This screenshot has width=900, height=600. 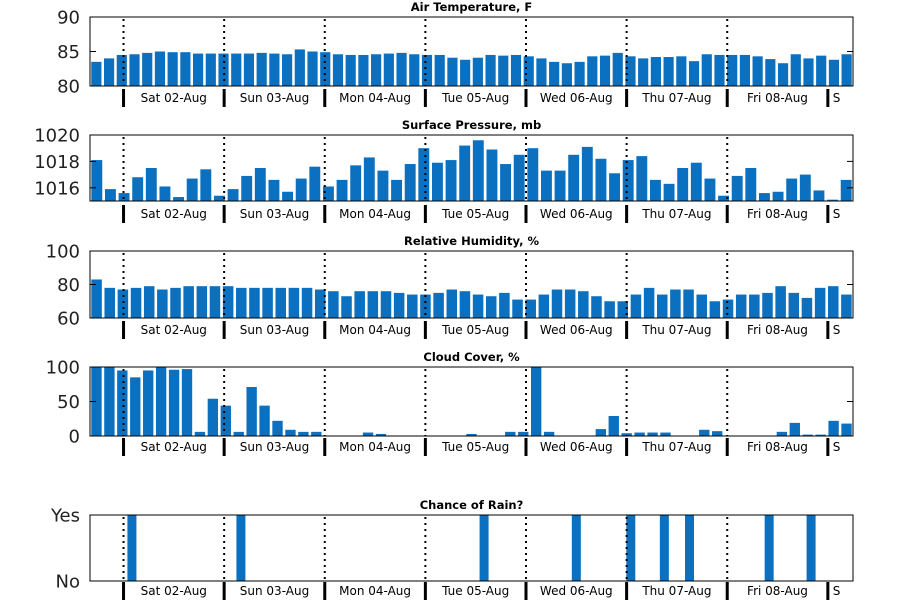 I want to click on humidity-title: Relative Humidity, %, so click(x=471, y=241).